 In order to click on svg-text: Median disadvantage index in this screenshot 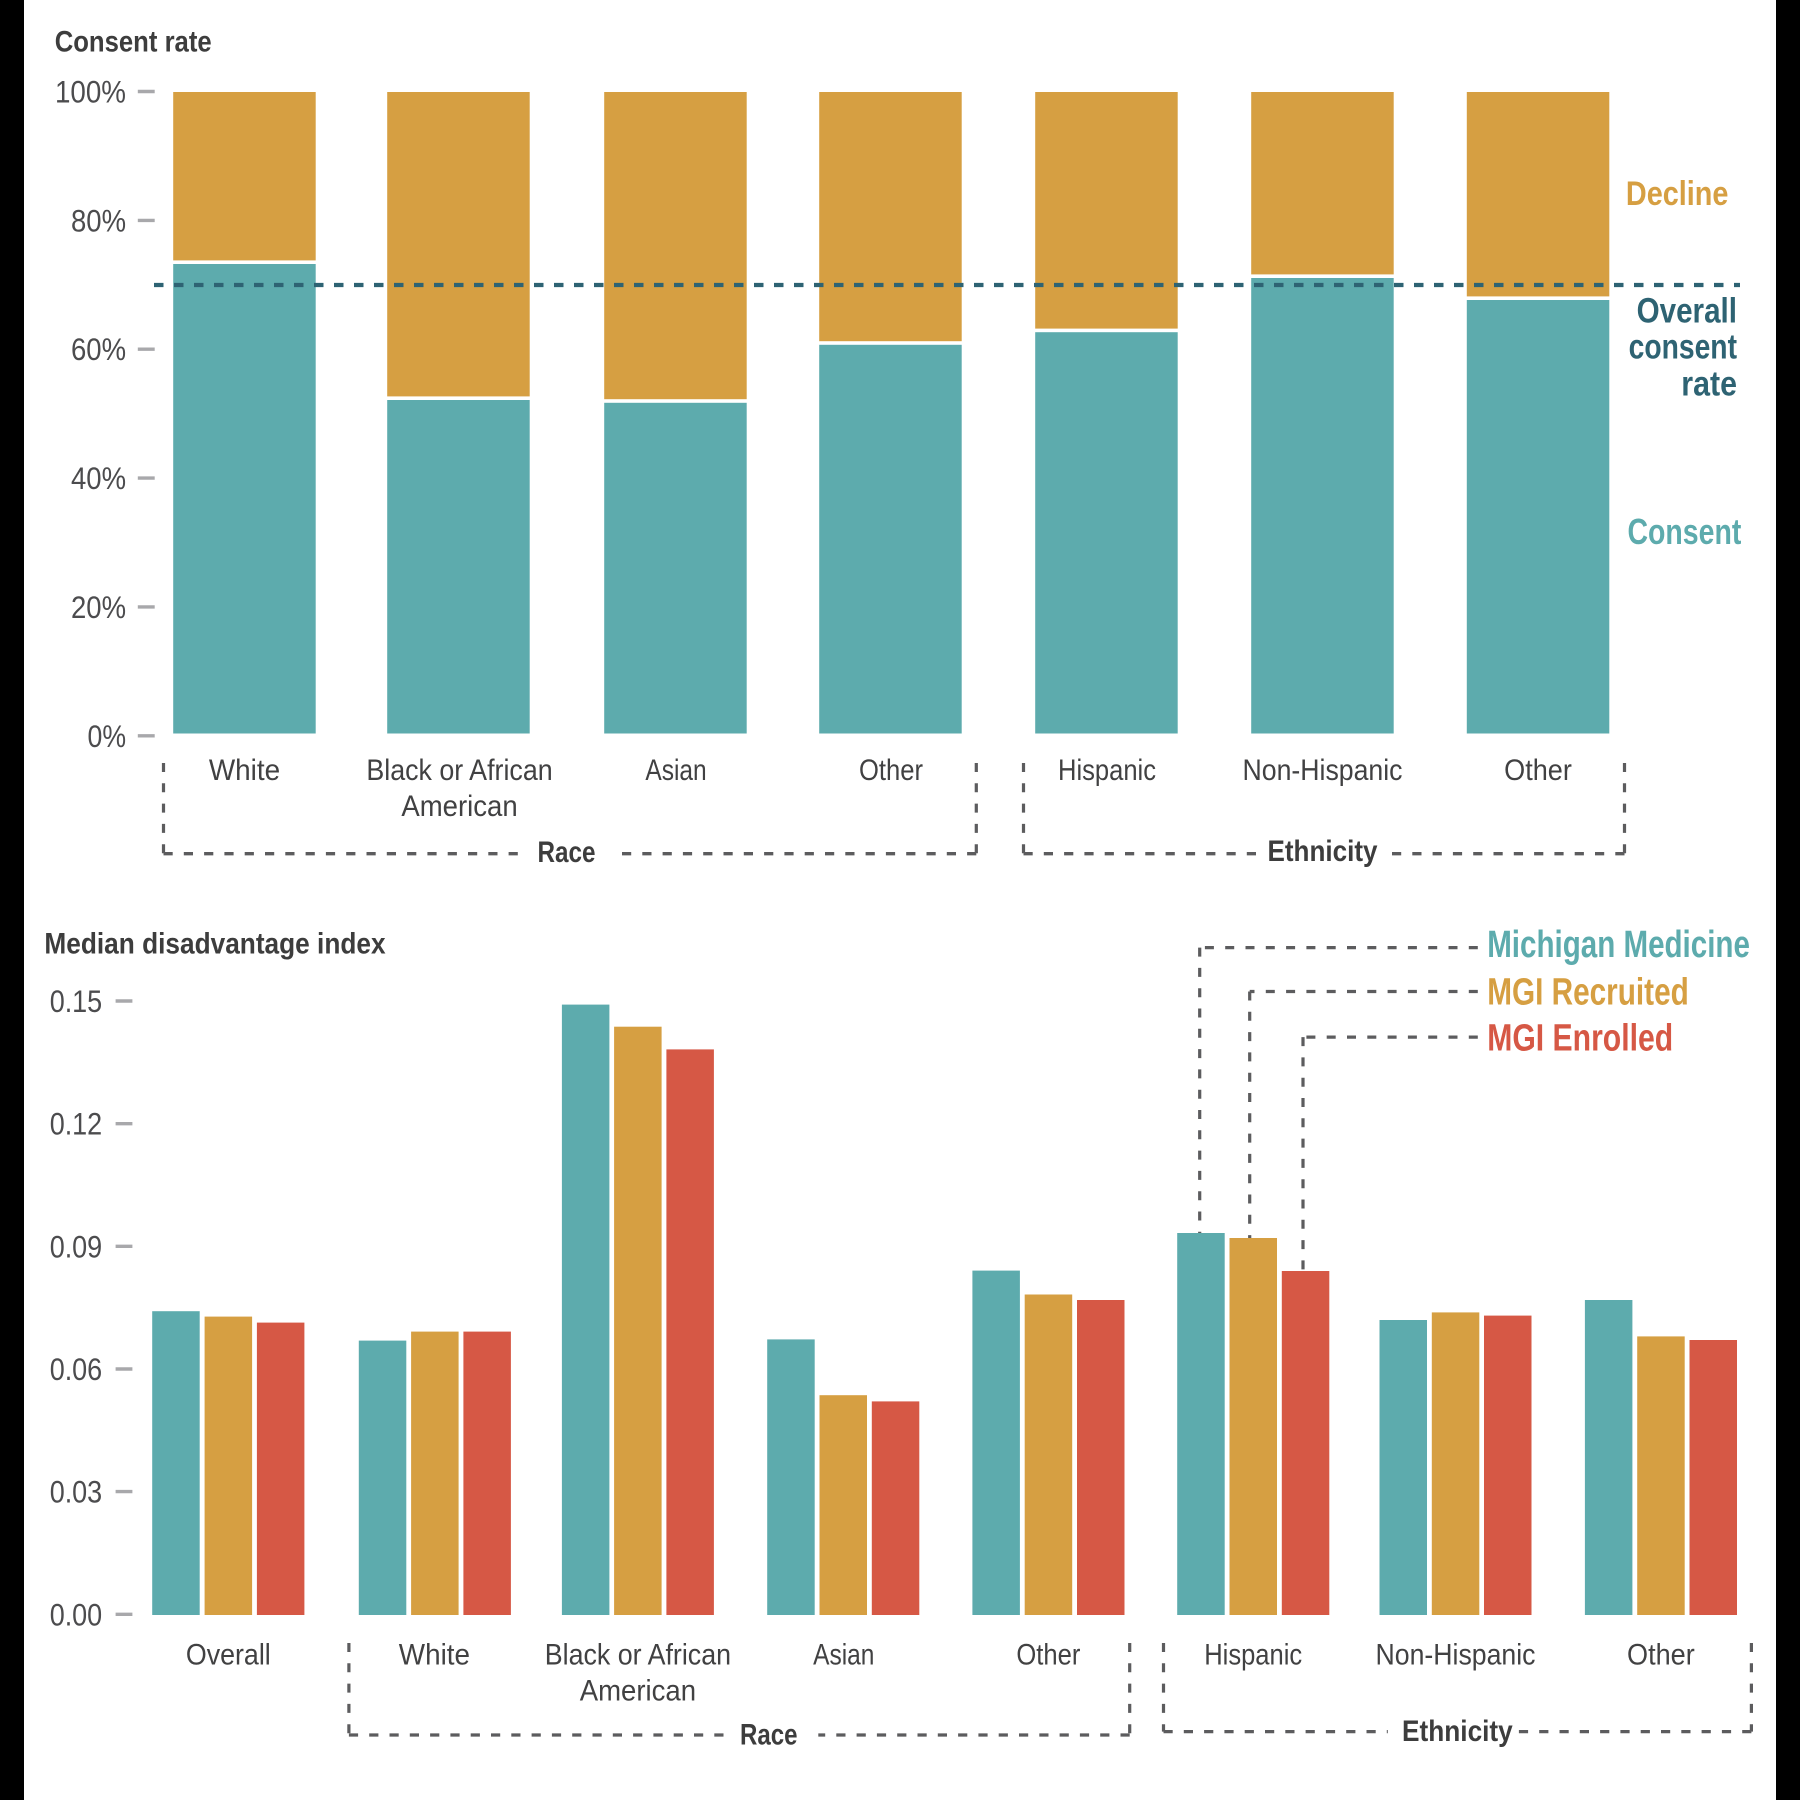, I will do `click(214, 943)`.